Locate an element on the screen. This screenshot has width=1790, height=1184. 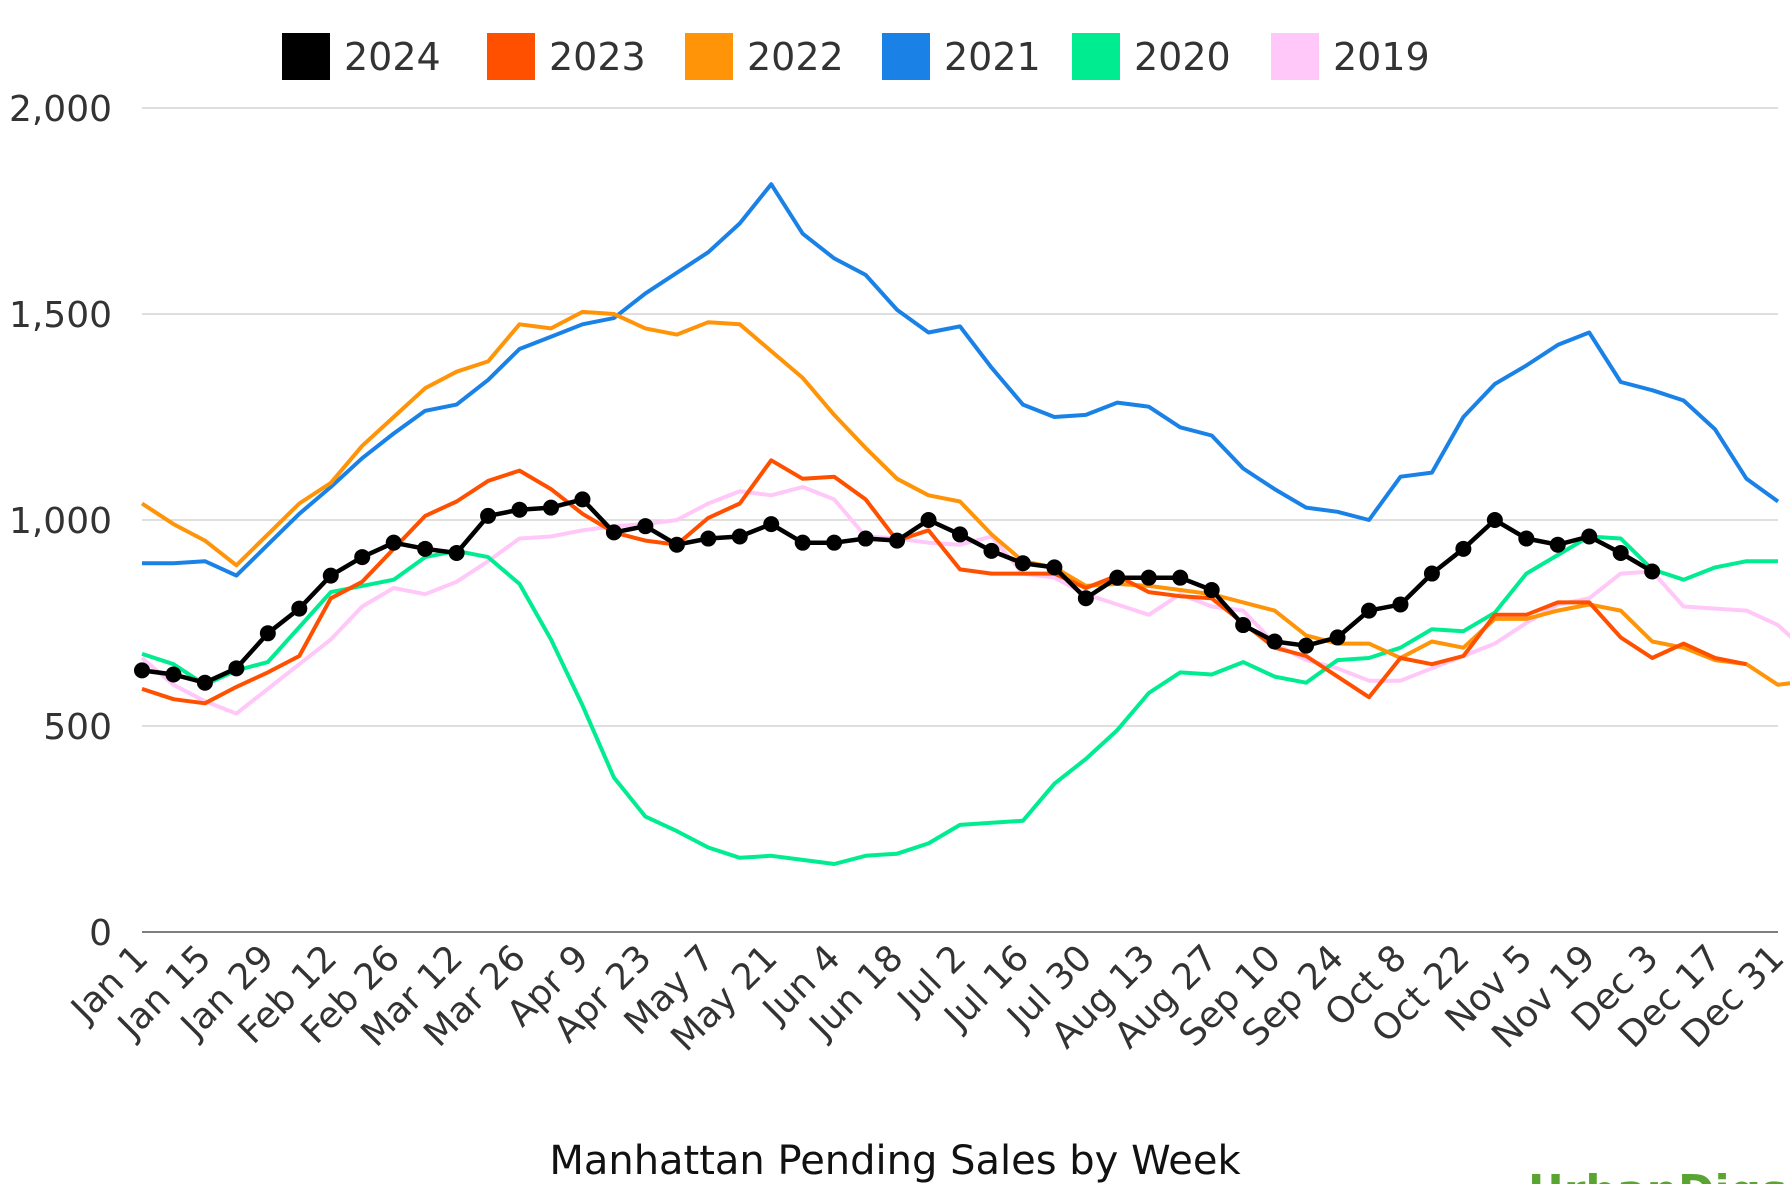
y-tick-label: 0 is located at coordinates (100, 933).